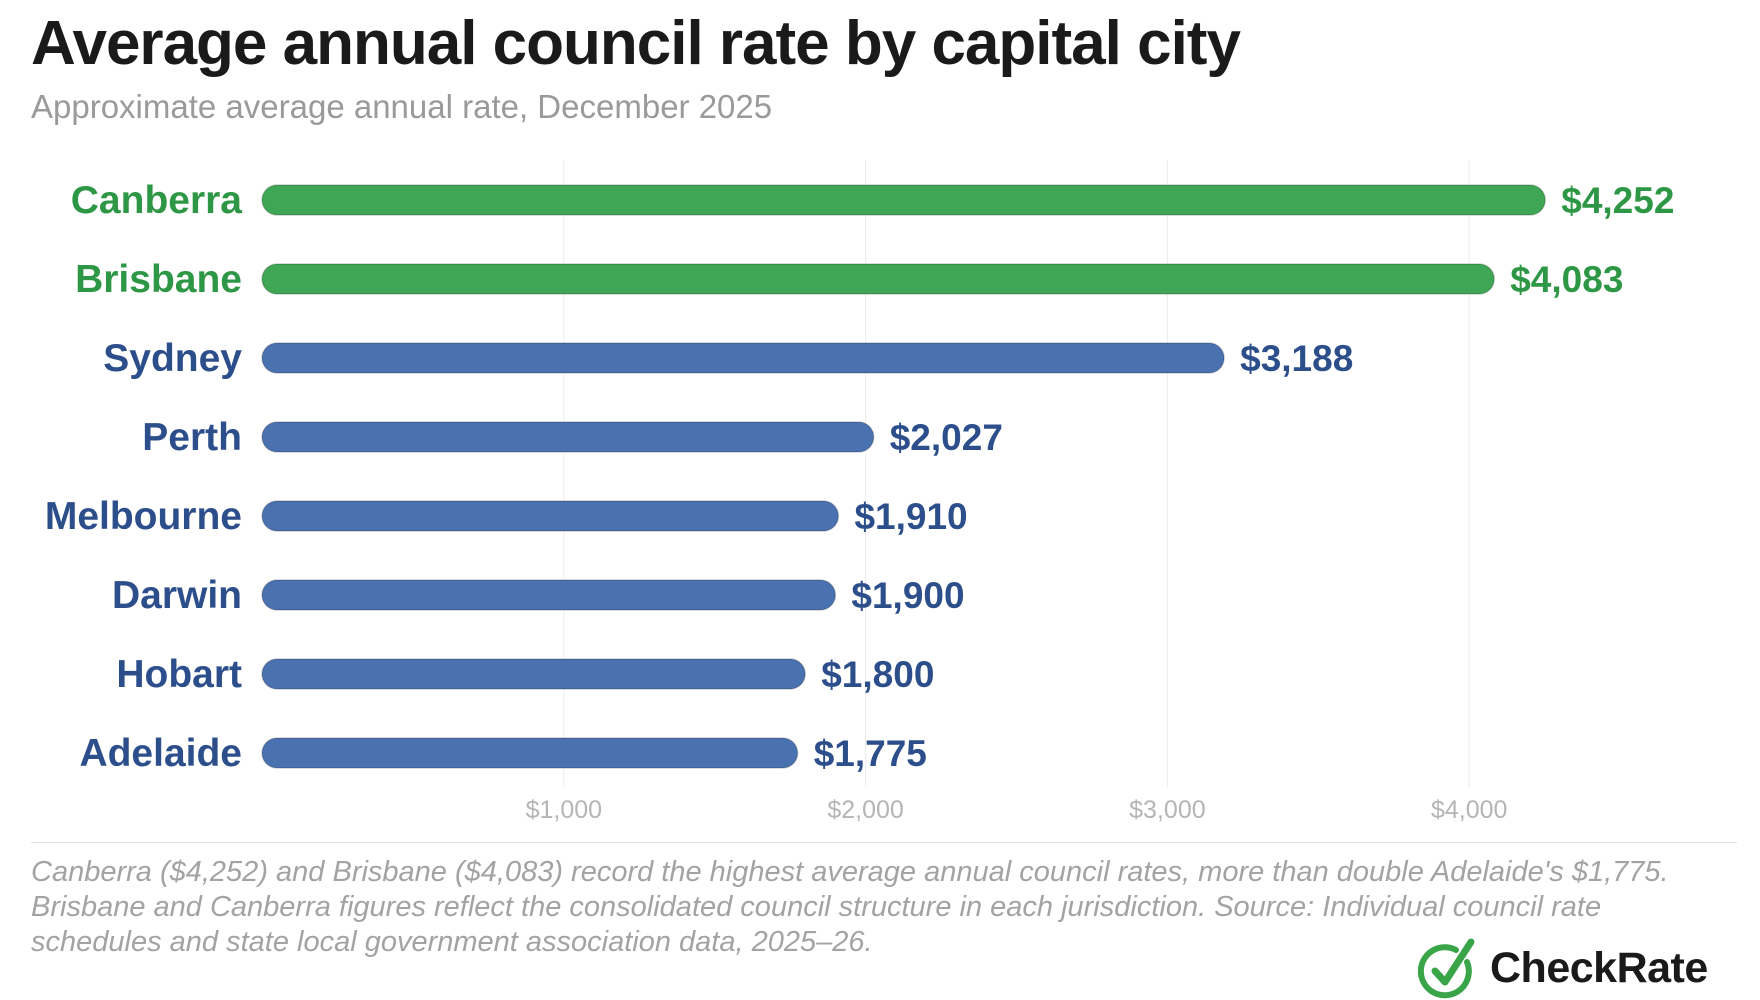  I want to click on category-label: Perth, so click(192, 437).